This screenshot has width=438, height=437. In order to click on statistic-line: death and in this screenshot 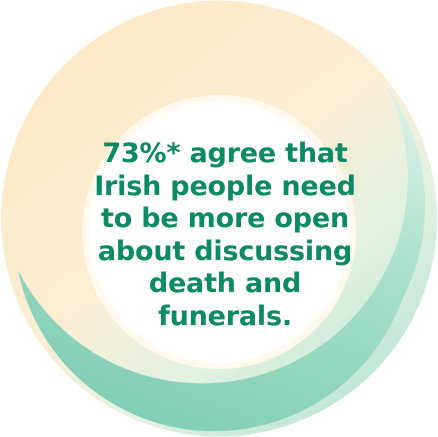, I will do `click(225, 284)`.